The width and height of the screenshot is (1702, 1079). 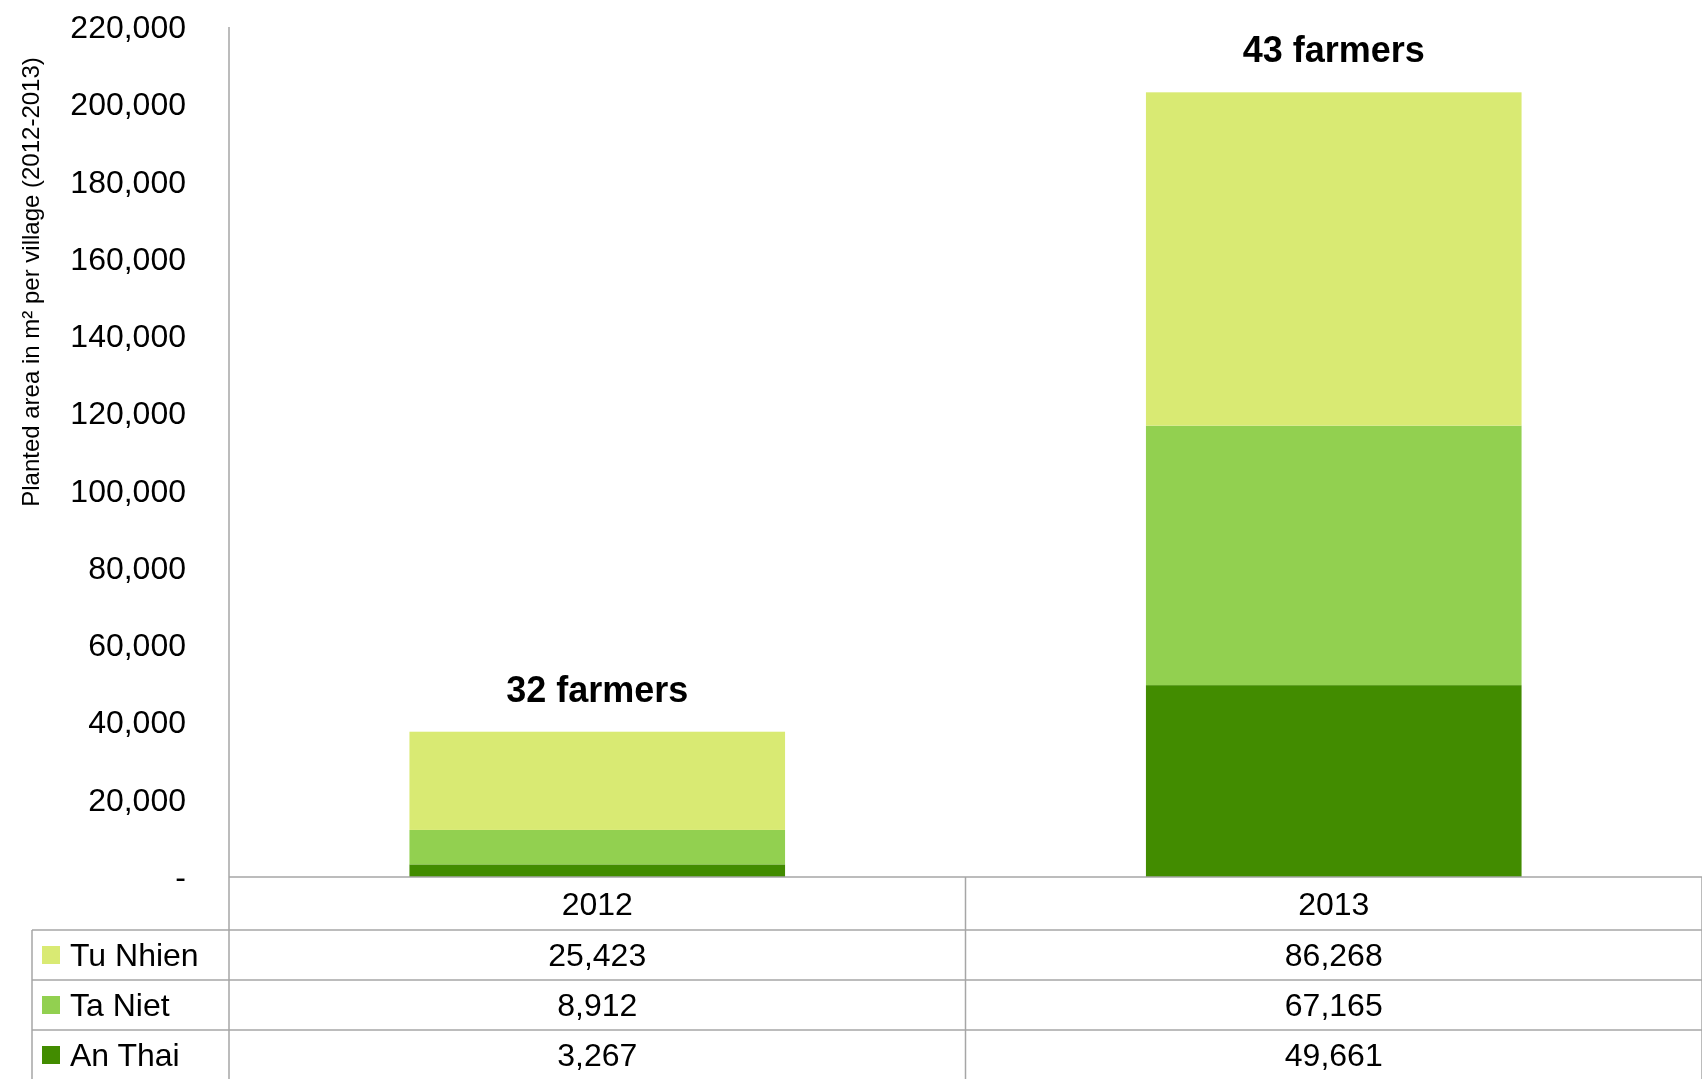 I want to click on y-tick-label: 80,000, so click(x=137, y=567).